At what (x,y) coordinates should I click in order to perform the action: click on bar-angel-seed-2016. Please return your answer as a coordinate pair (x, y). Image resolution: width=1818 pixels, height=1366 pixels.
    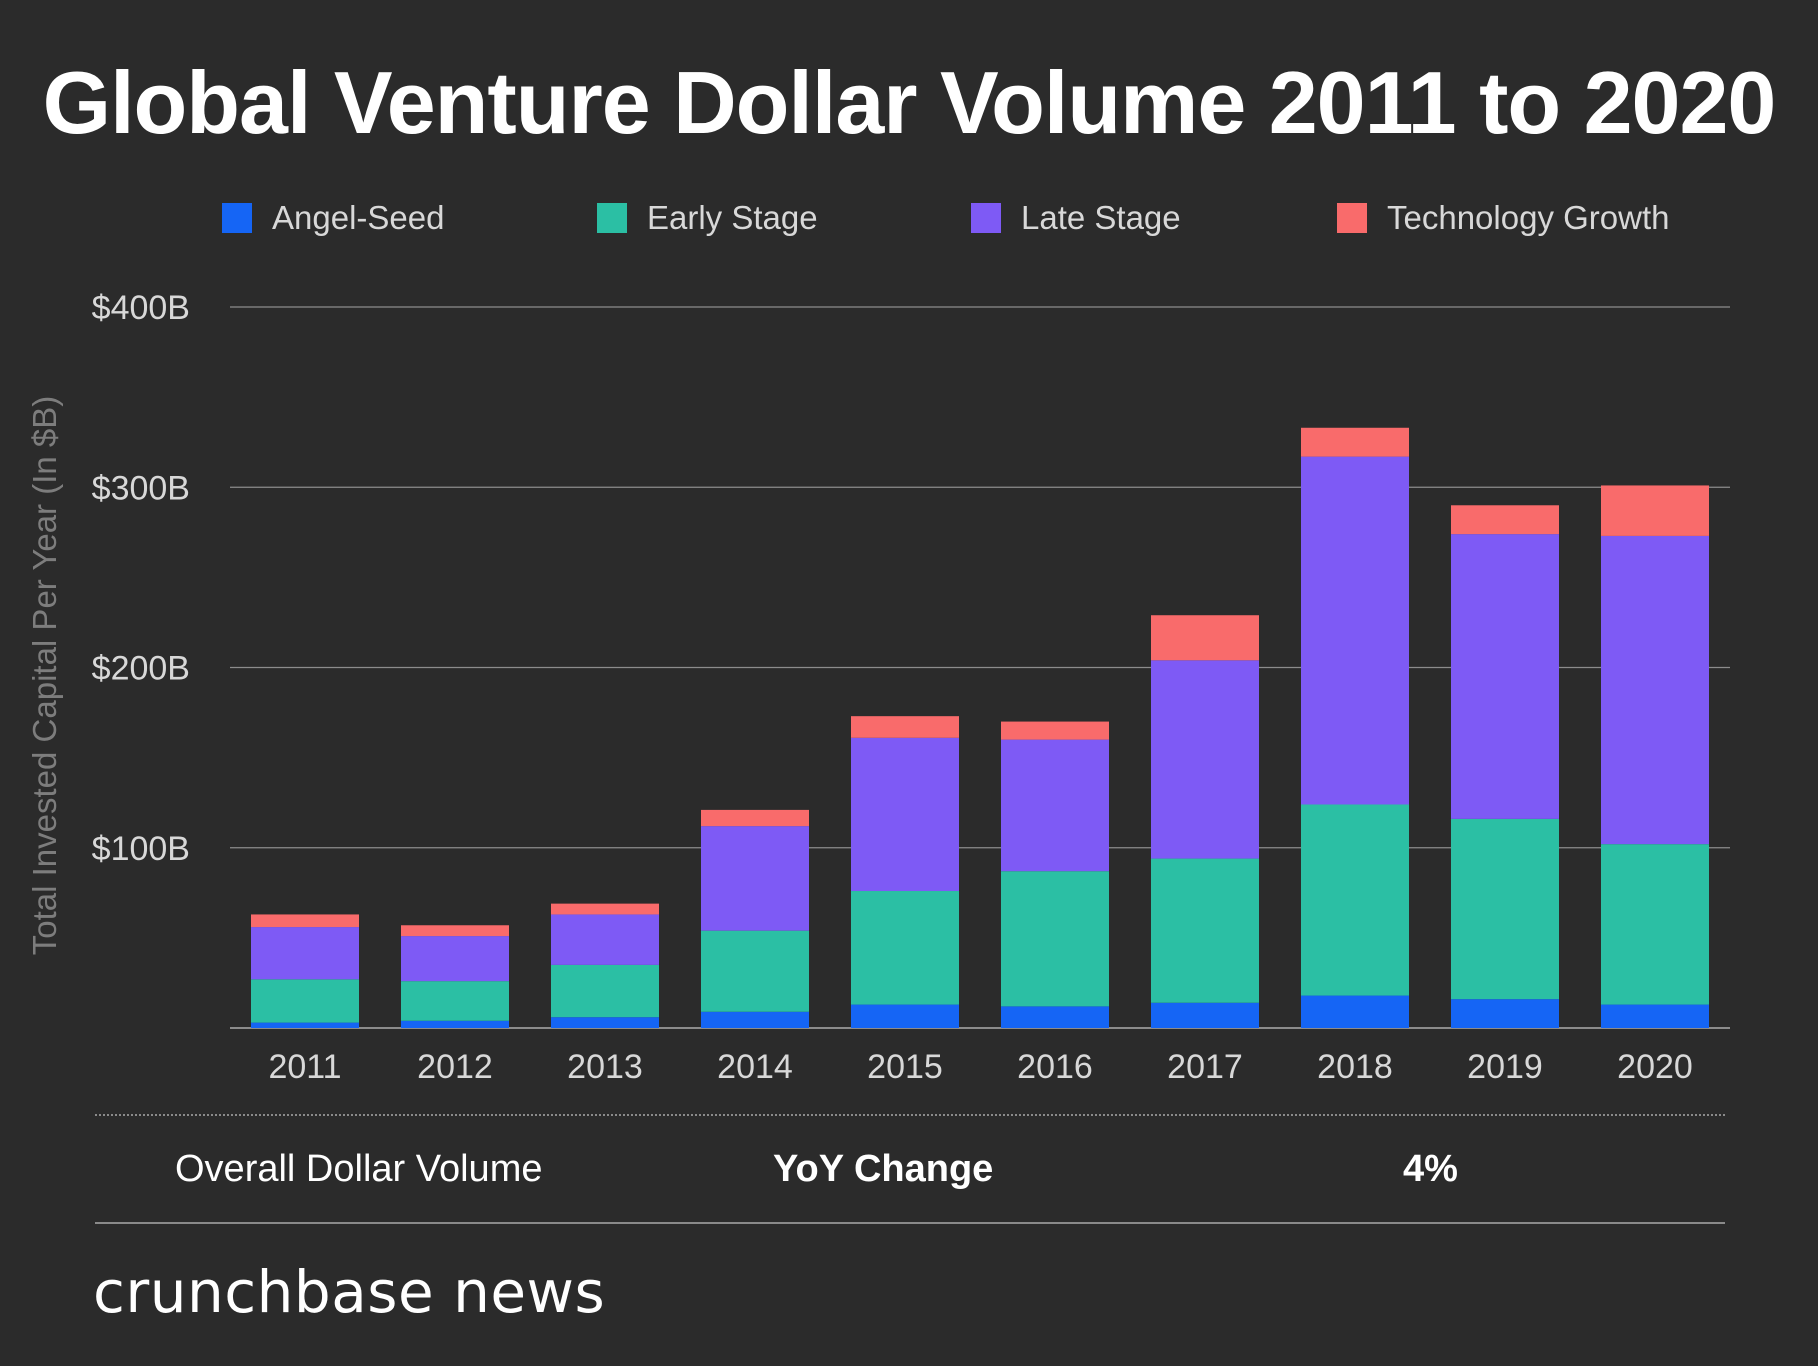
    Looking at the image, I should click on (1055, 1017).